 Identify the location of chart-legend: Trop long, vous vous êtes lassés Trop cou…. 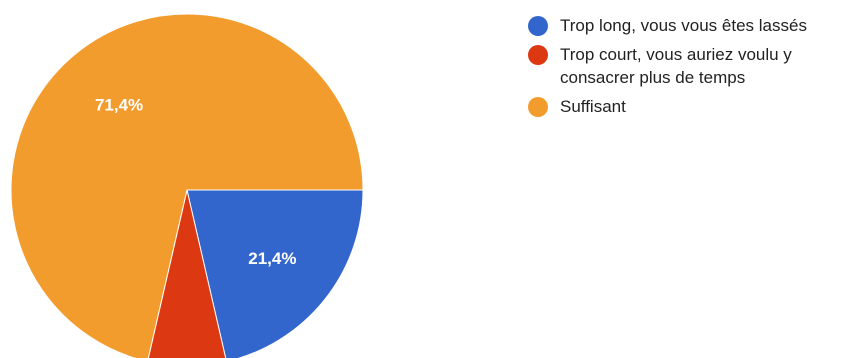
(698, 69).